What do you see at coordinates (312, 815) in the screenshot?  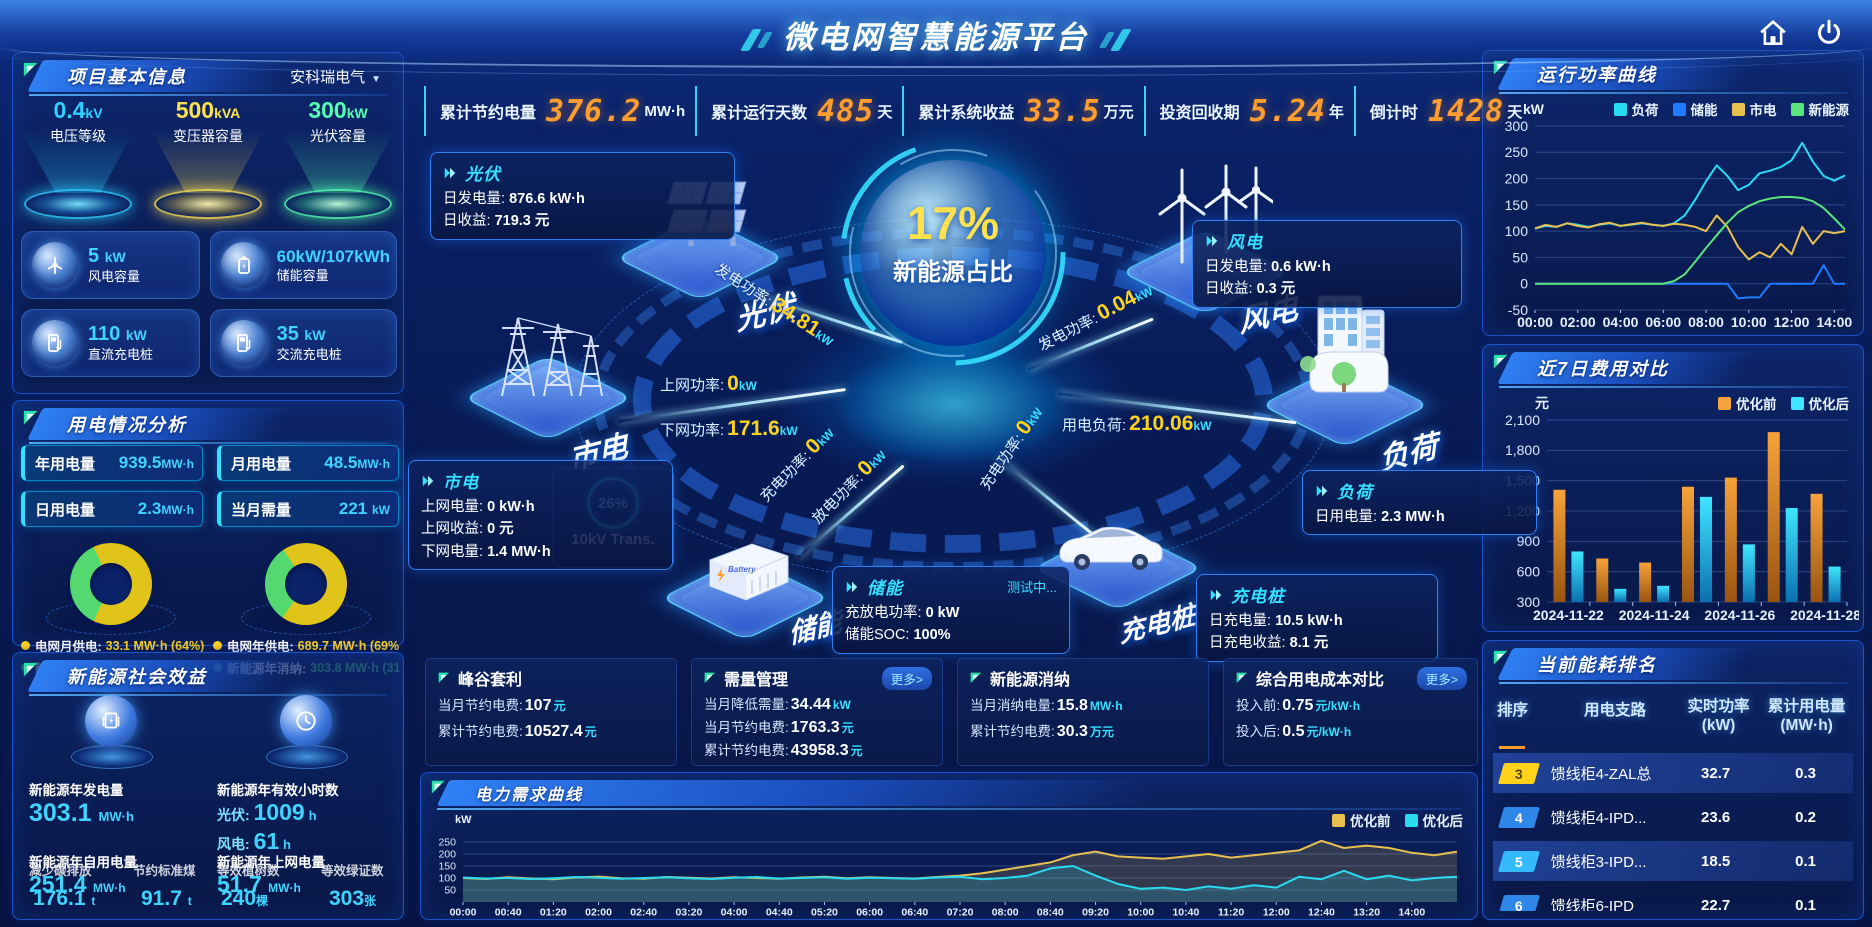 I see `pv-hours-unit: h` at bounding box center [312, 815].